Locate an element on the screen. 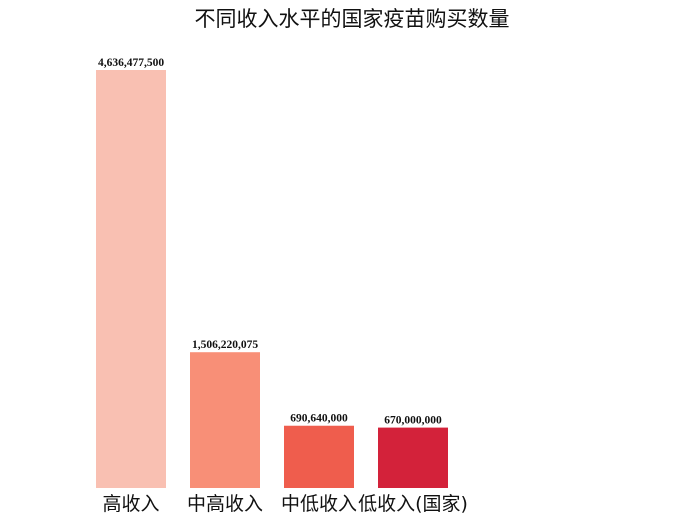 The height and width of the screenshot is (525, 700). category-label-4: 低收入(国家) is located at coordinates (413, 504).